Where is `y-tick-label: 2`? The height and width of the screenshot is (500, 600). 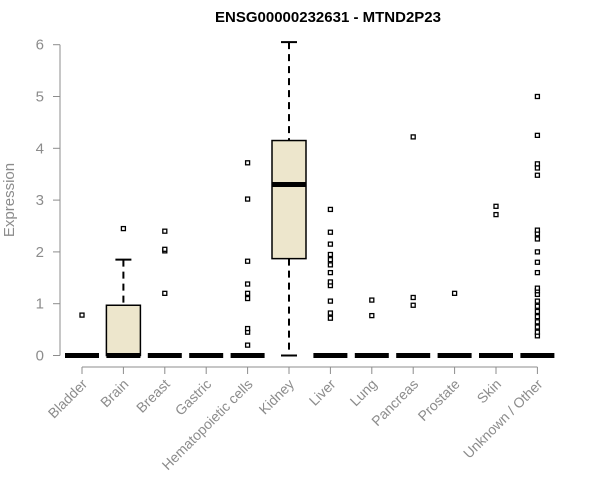
y-tick-label: 2 is located at coordinates (40, 252).